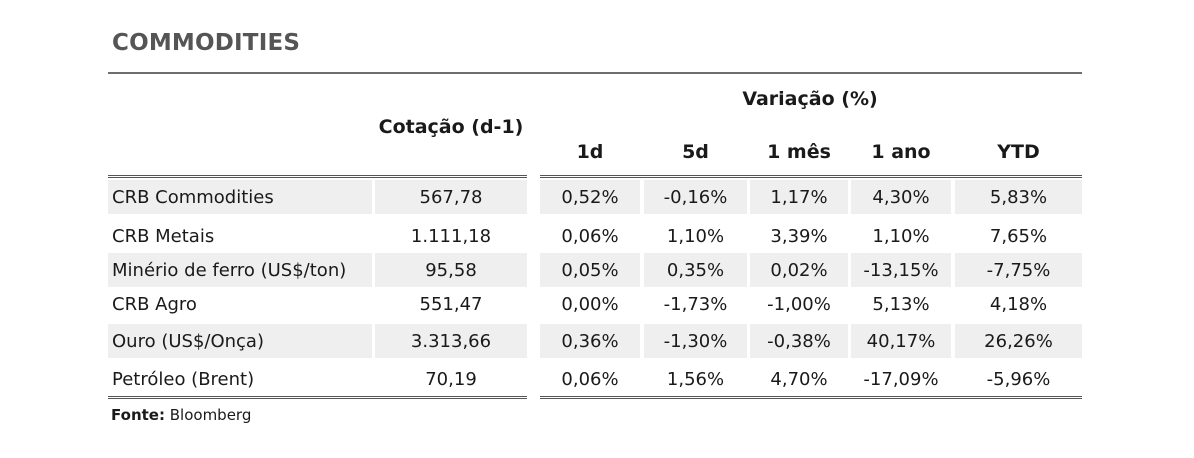  Describe the element at coordinates (317, 176) in the screenshot. I see `table-top-rule-left` at that location.